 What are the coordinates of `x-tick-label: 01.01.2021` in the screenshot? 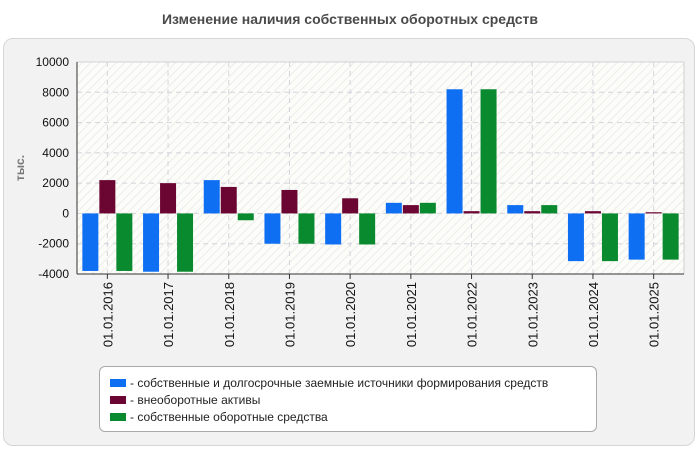 It's located at (411, 314).